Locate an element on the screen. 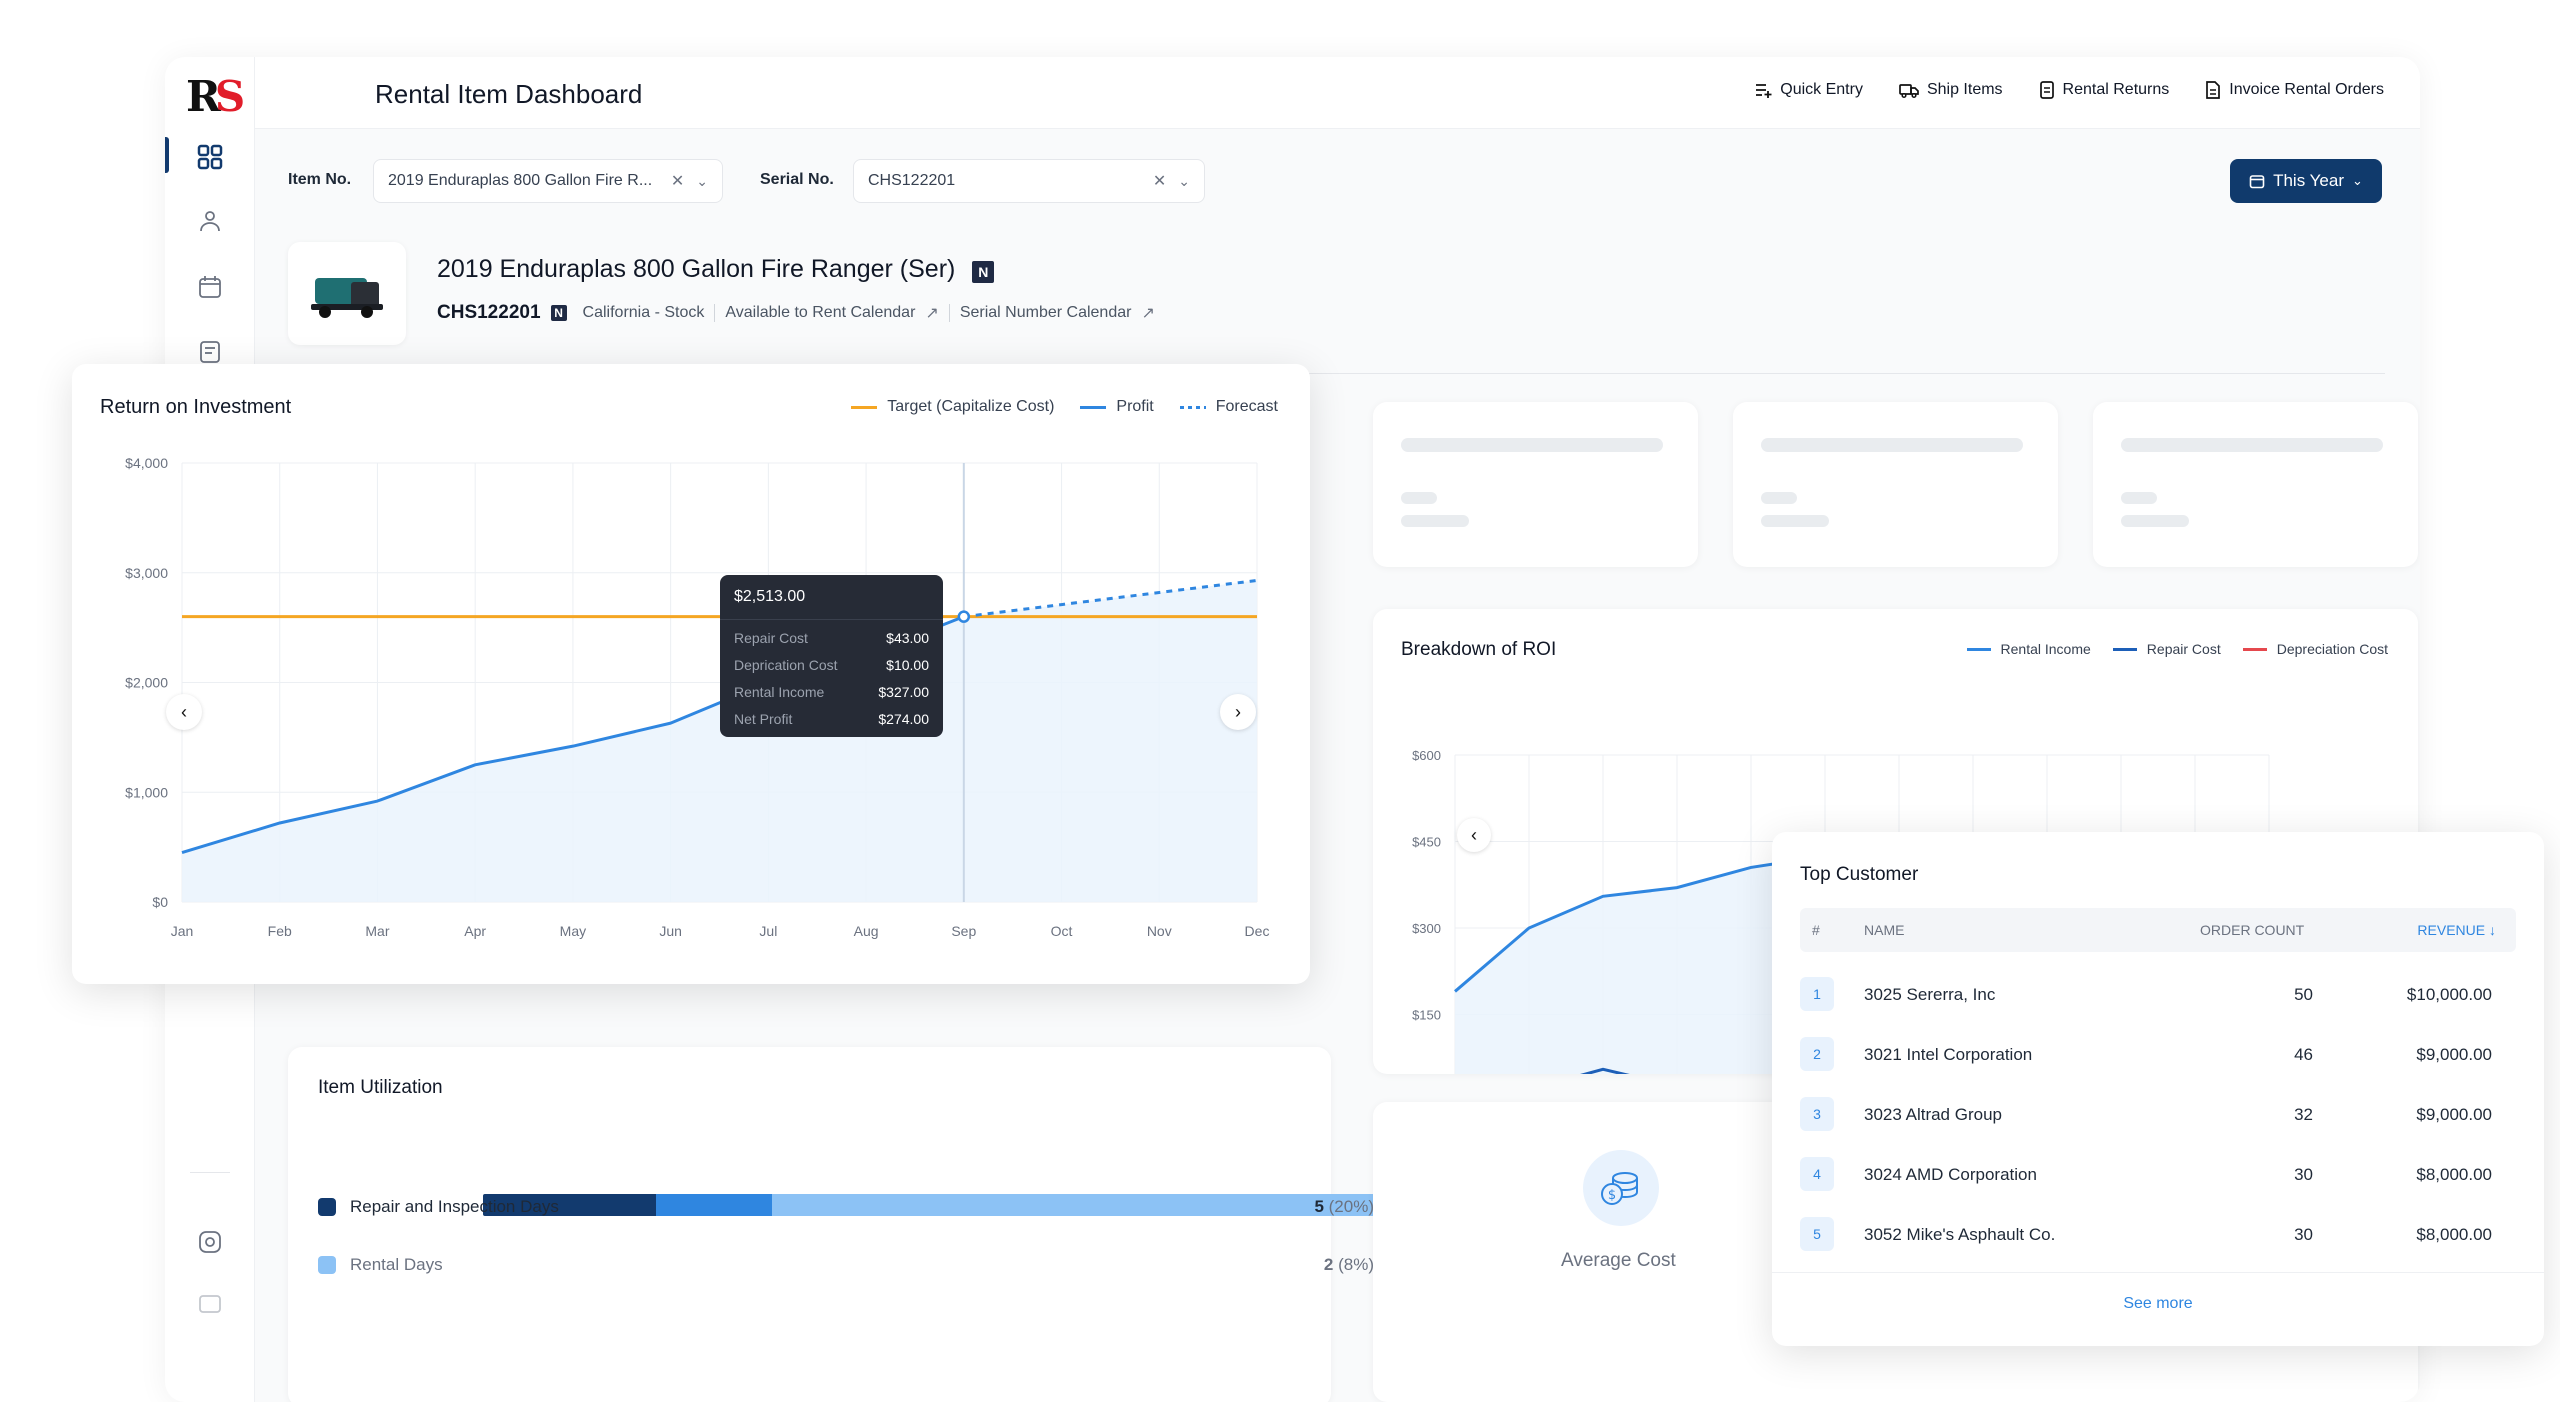 The height and width of the screenshot is (1402, 2560). return-doc-icon is located at coordinates (2046, 90).